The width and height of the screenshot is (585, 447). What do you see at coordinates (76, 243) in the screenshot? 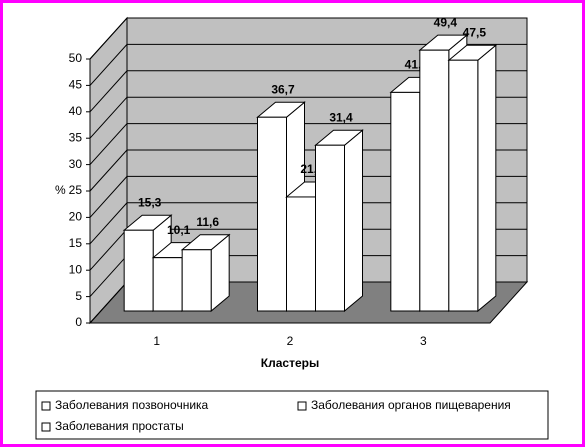
I see `y-tick-label: 15` at bounding box center [76, 243].